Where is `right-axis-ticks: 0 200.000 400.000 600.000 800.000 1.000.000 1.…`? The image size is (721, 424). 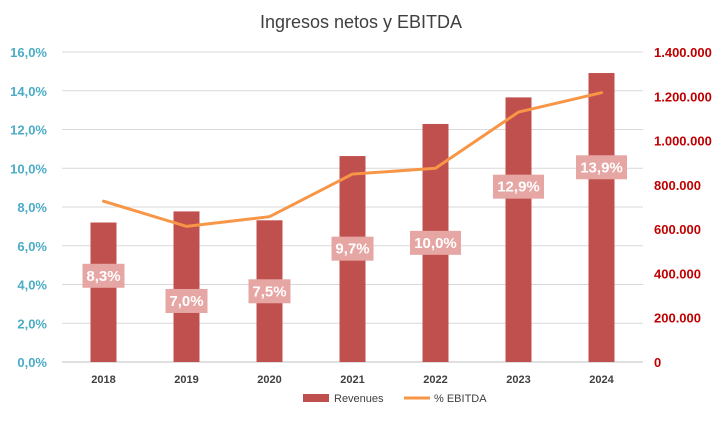 right-axis-ticks: 0 200.000 400.000 600.000 800.000 1.000.000 1.… is located at coordinates (683, 207).